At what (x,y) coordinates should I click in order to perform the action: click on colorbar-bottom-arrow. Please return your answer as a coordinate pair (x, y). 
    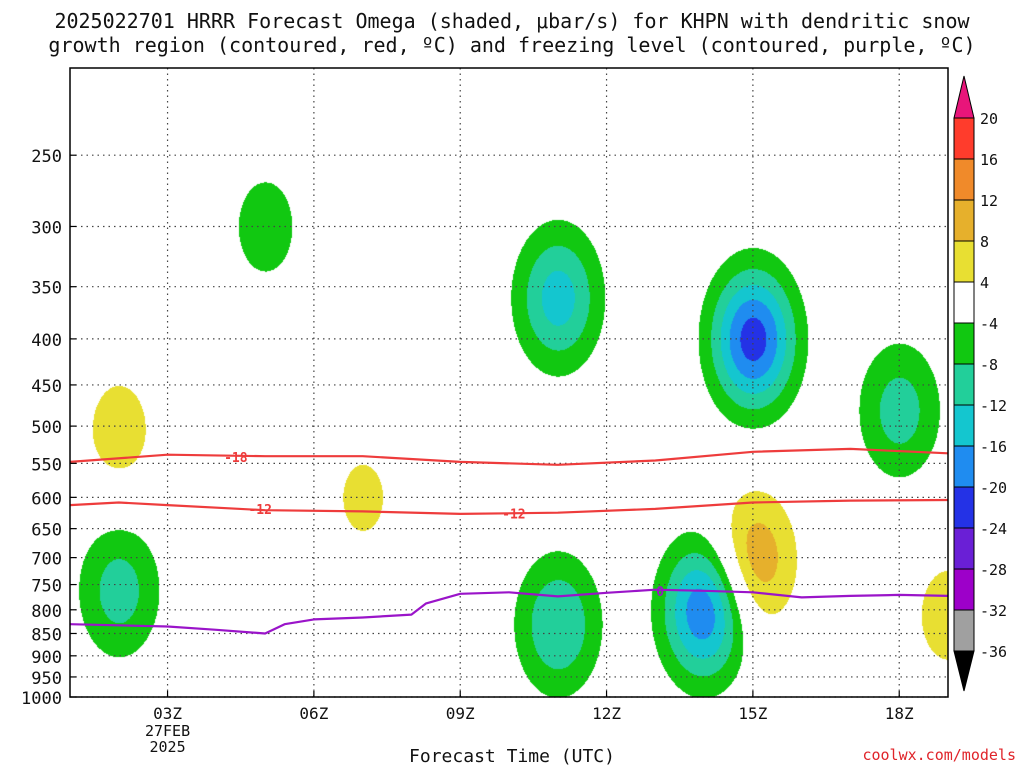
    Looking at the image, I should click on (964, 671).